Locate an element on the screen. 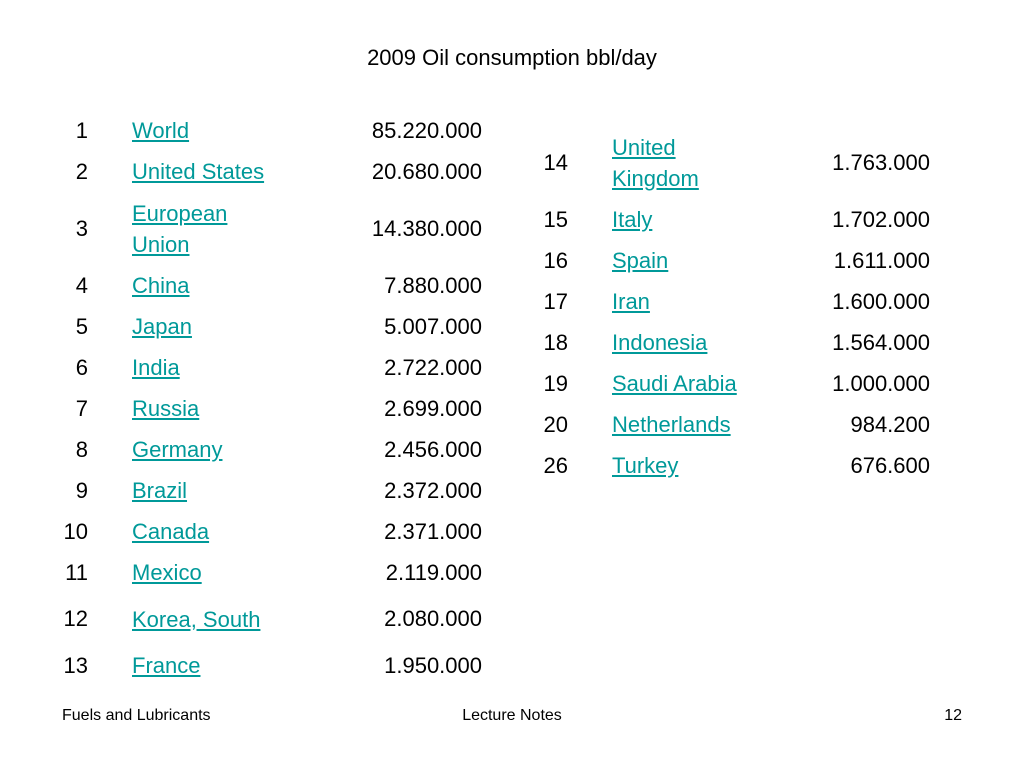 This screenshot has height=768, width=1024. table-row: 11 Mexico 2.119.000 is located at coordinates (266, 572).